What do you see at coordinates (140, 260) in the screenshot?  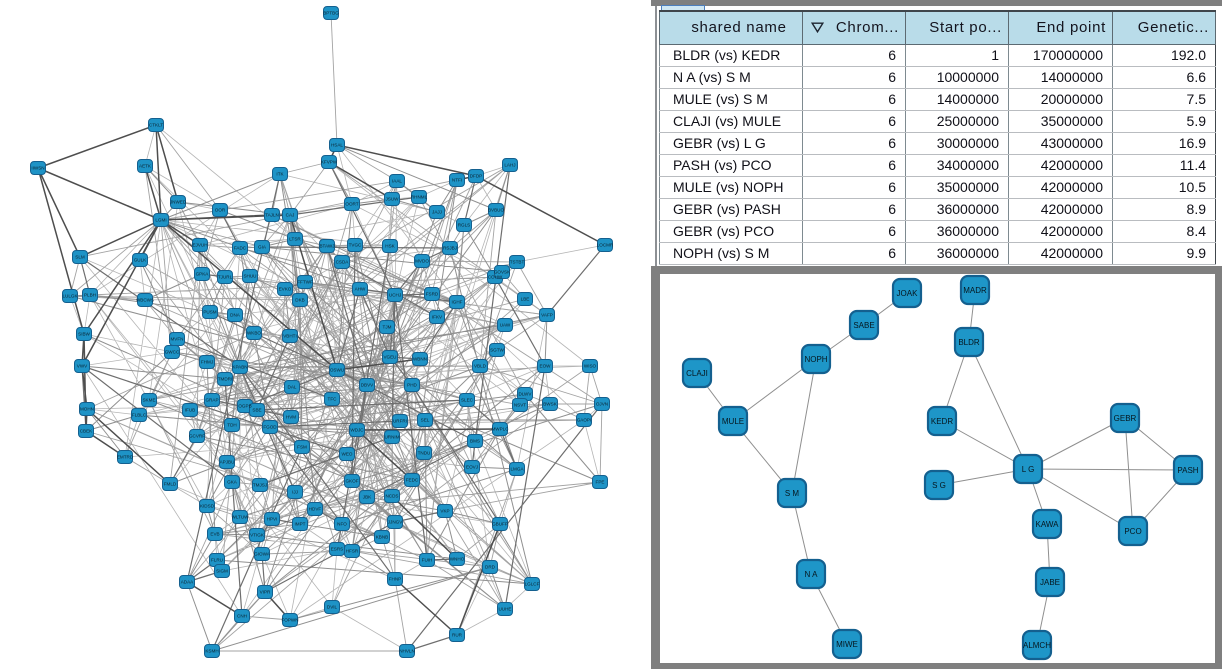 I see `svg-text: GULK` at bounding box center [140, 260].